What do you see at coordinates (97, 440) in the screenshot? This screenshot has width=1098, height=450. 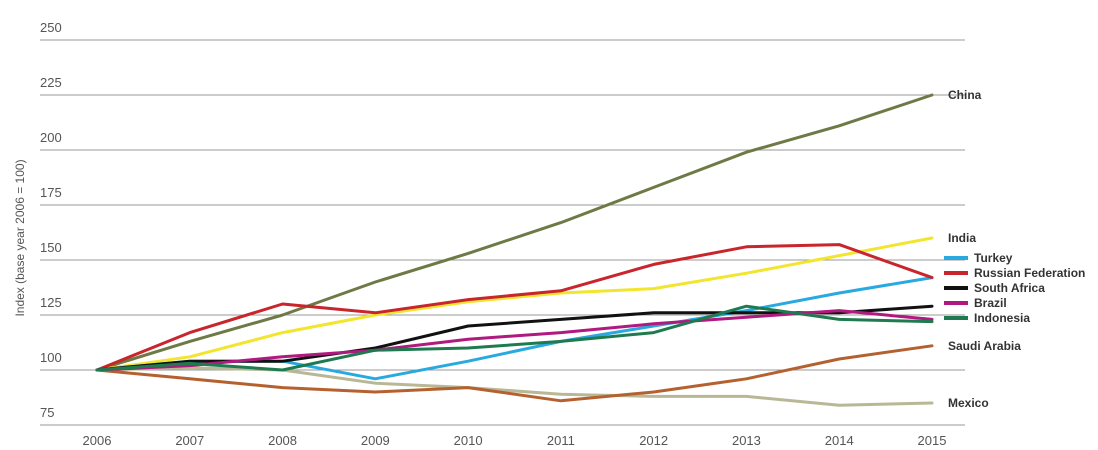 I see `x-tick-label-2006: 2006` at bounding box center [97, 440].